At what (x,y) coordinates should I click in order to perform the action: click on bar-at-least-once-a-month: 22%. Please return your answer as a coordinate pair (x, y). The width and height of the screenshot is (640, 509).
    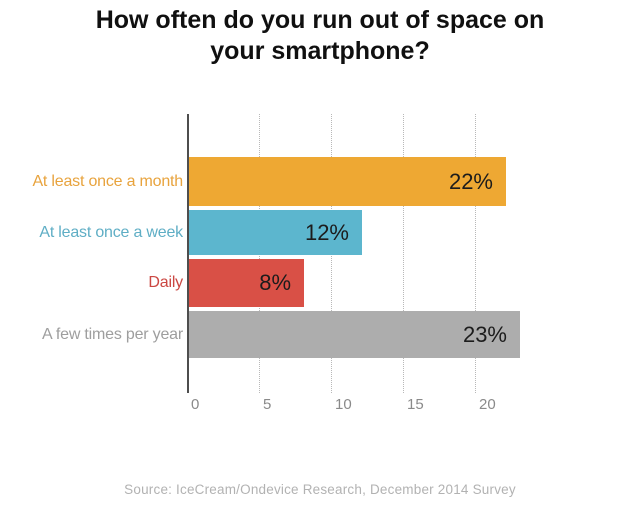
    Looking at the image, I should click on (347, 181).